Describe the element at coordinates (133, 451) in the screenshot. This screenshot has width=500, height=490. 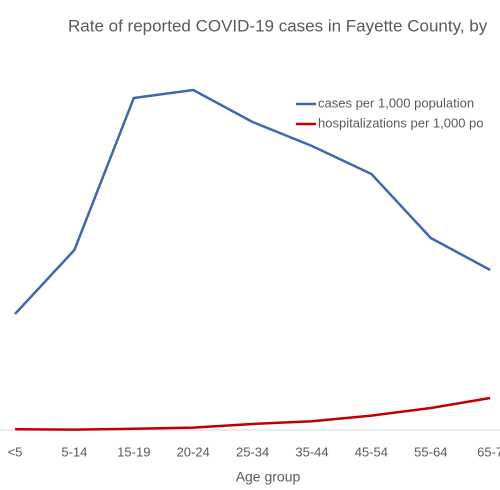
I see `x-tick-label: 15-19` at that location.